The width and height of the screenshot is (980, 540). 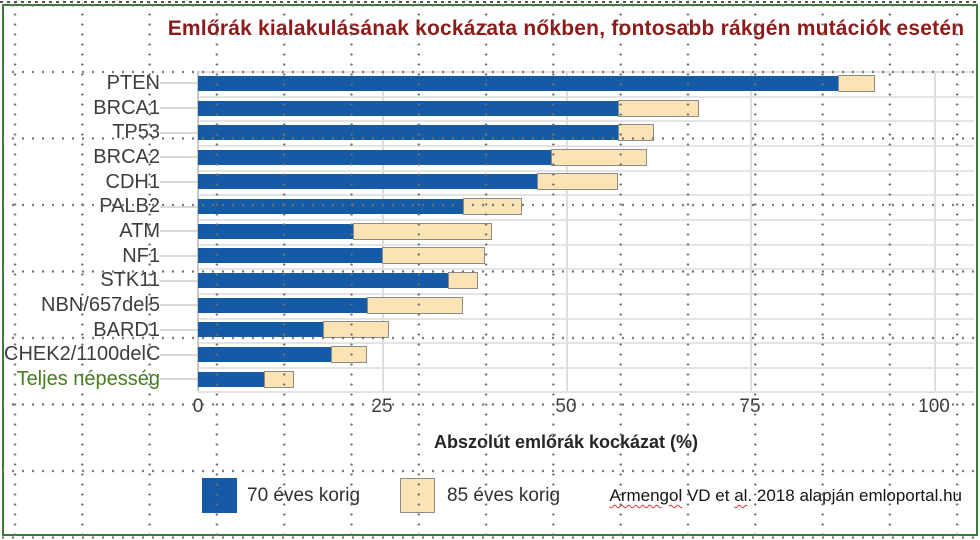 I want to click on attribution-mid: VD et, so click(x=708, y=495).